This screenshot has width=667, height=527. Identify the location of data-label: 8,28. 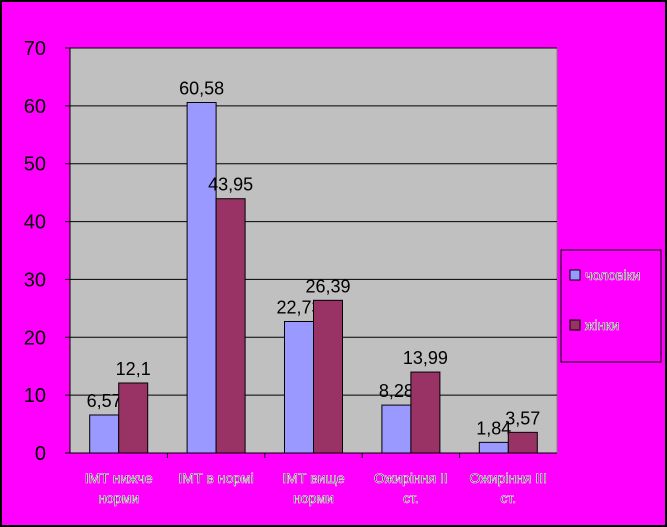
(396, 391).